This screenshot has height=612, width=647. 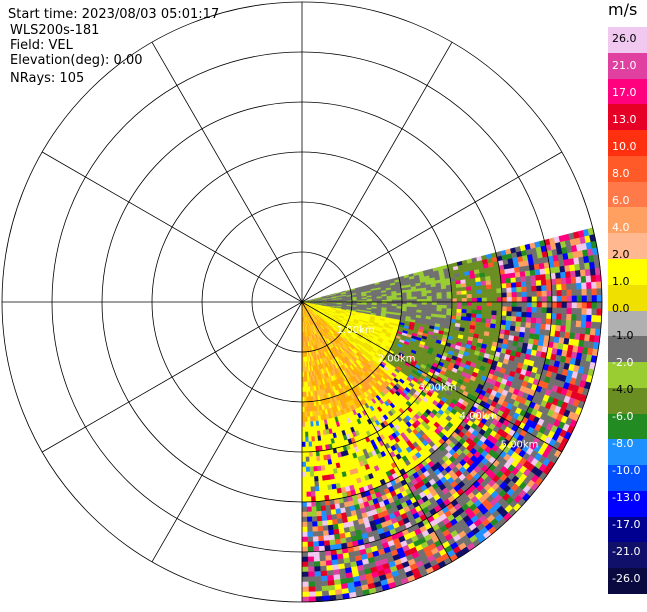 What do you see at coordinates (397, 359) in the screenshot?
I see `range-ring-label: 2.00km` at bounding box center [397, 359].